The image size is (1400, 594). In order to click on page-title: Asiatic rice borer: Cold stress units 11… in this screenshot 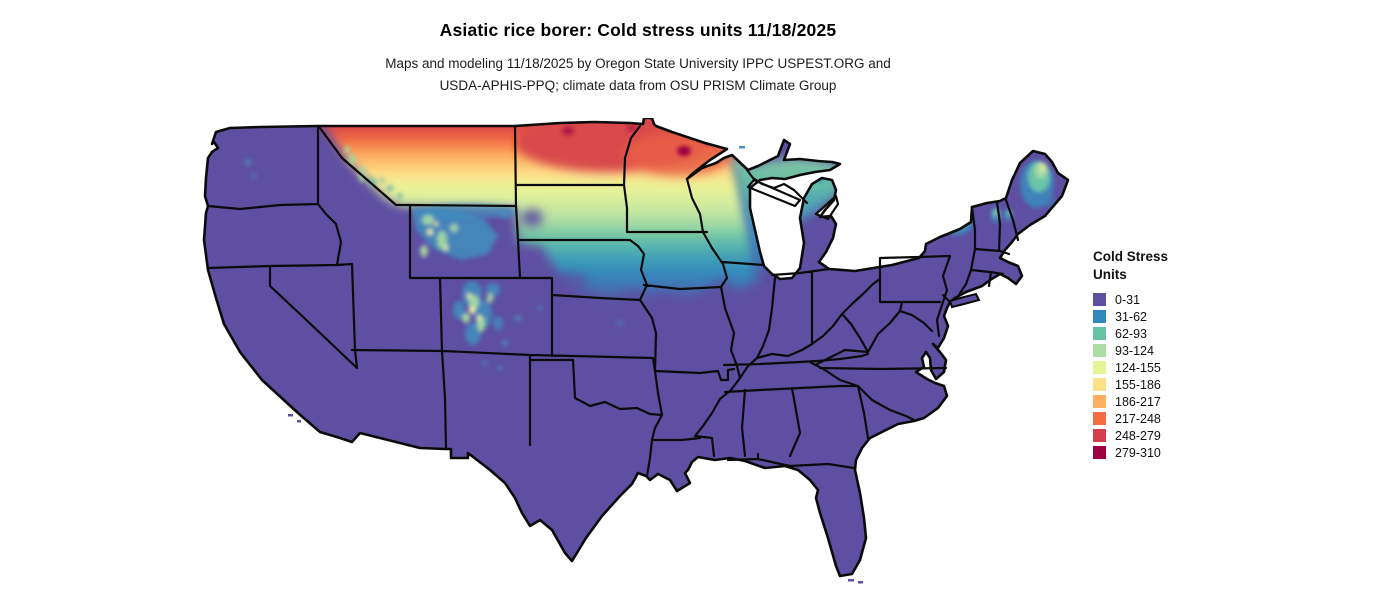, I will do `click(638, 30)`.